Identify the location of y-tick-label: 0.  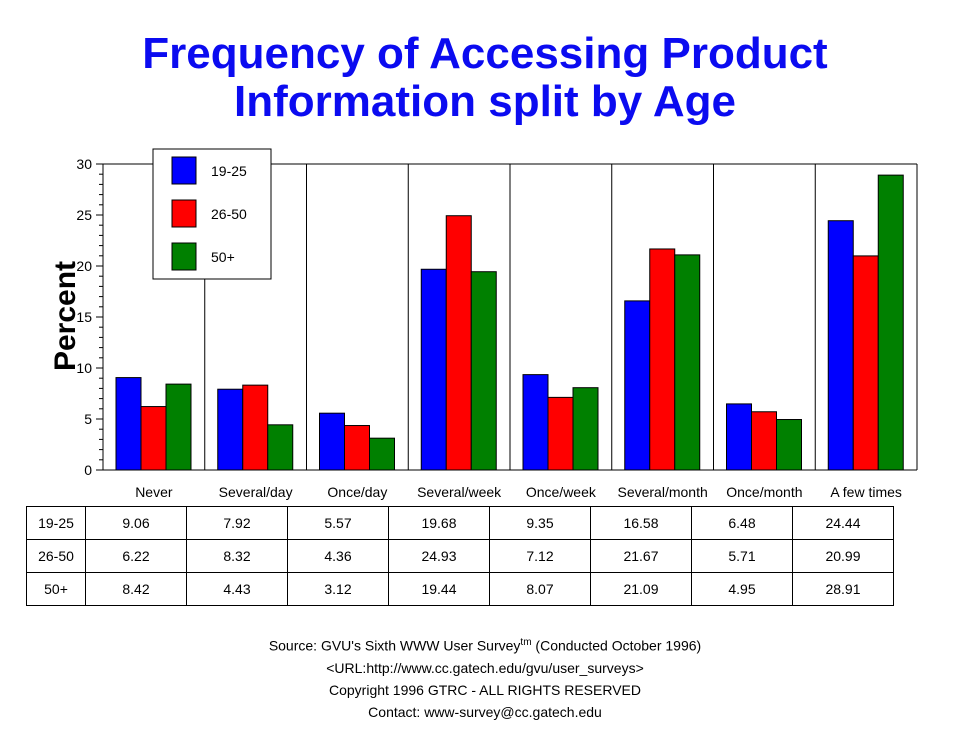
(88, 470).